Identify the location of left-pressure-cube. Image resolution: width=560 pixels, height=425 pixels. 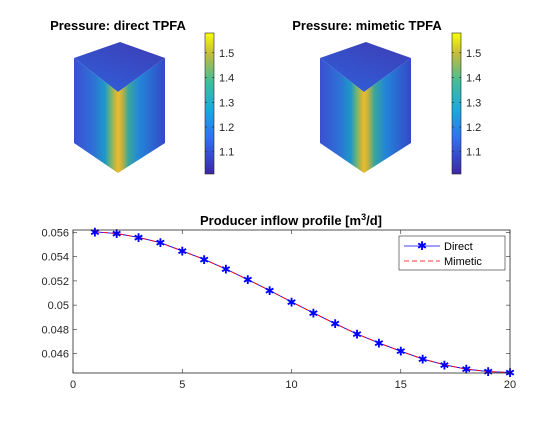
(119, 107).